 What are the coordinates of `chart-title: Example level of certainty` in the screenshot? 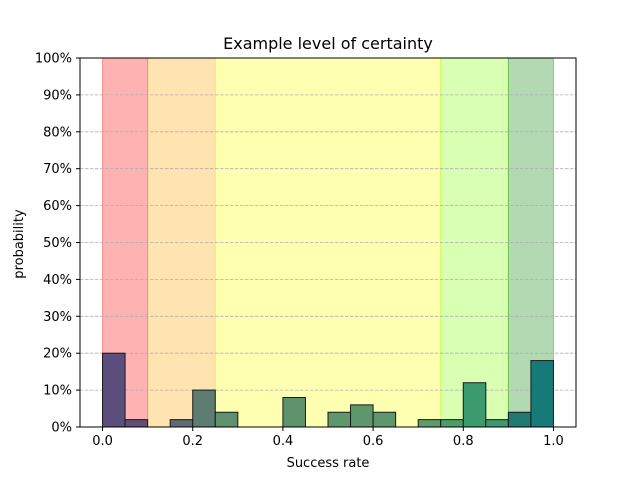 It's located at (328, 43).